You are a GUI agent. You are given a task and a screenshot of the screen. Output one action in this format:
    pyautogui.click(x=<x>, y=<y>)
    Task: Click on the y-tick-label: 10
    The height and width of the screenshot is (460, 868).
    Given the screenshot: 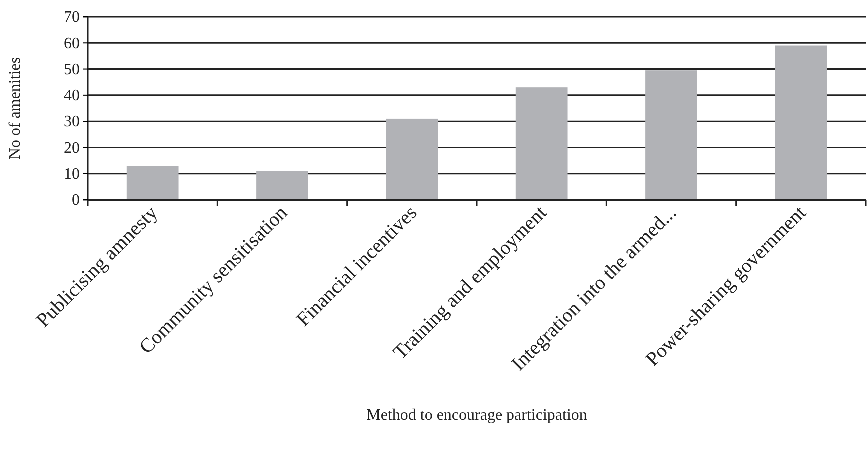 What is the action you would take?
    pyautogui.click(x=72, y=174)
    